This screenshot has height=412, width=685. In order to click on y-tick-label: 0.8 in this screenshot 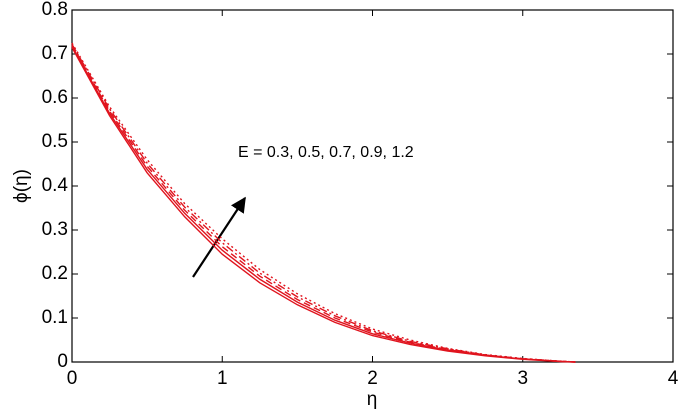, I will do `click(55, 10)`.